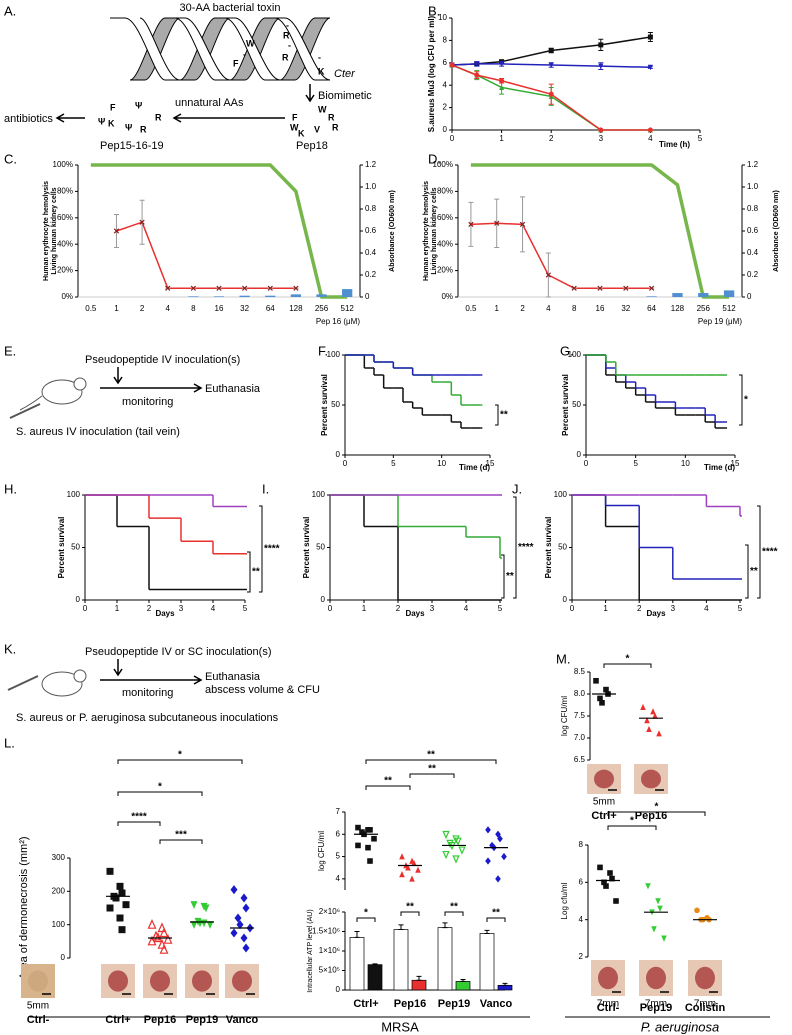 Image resolution: width=792 pixels, height=1035 pixels. Describe the element at coordinates (319, 57) in the screenshot. I see `residue: -` at that location.